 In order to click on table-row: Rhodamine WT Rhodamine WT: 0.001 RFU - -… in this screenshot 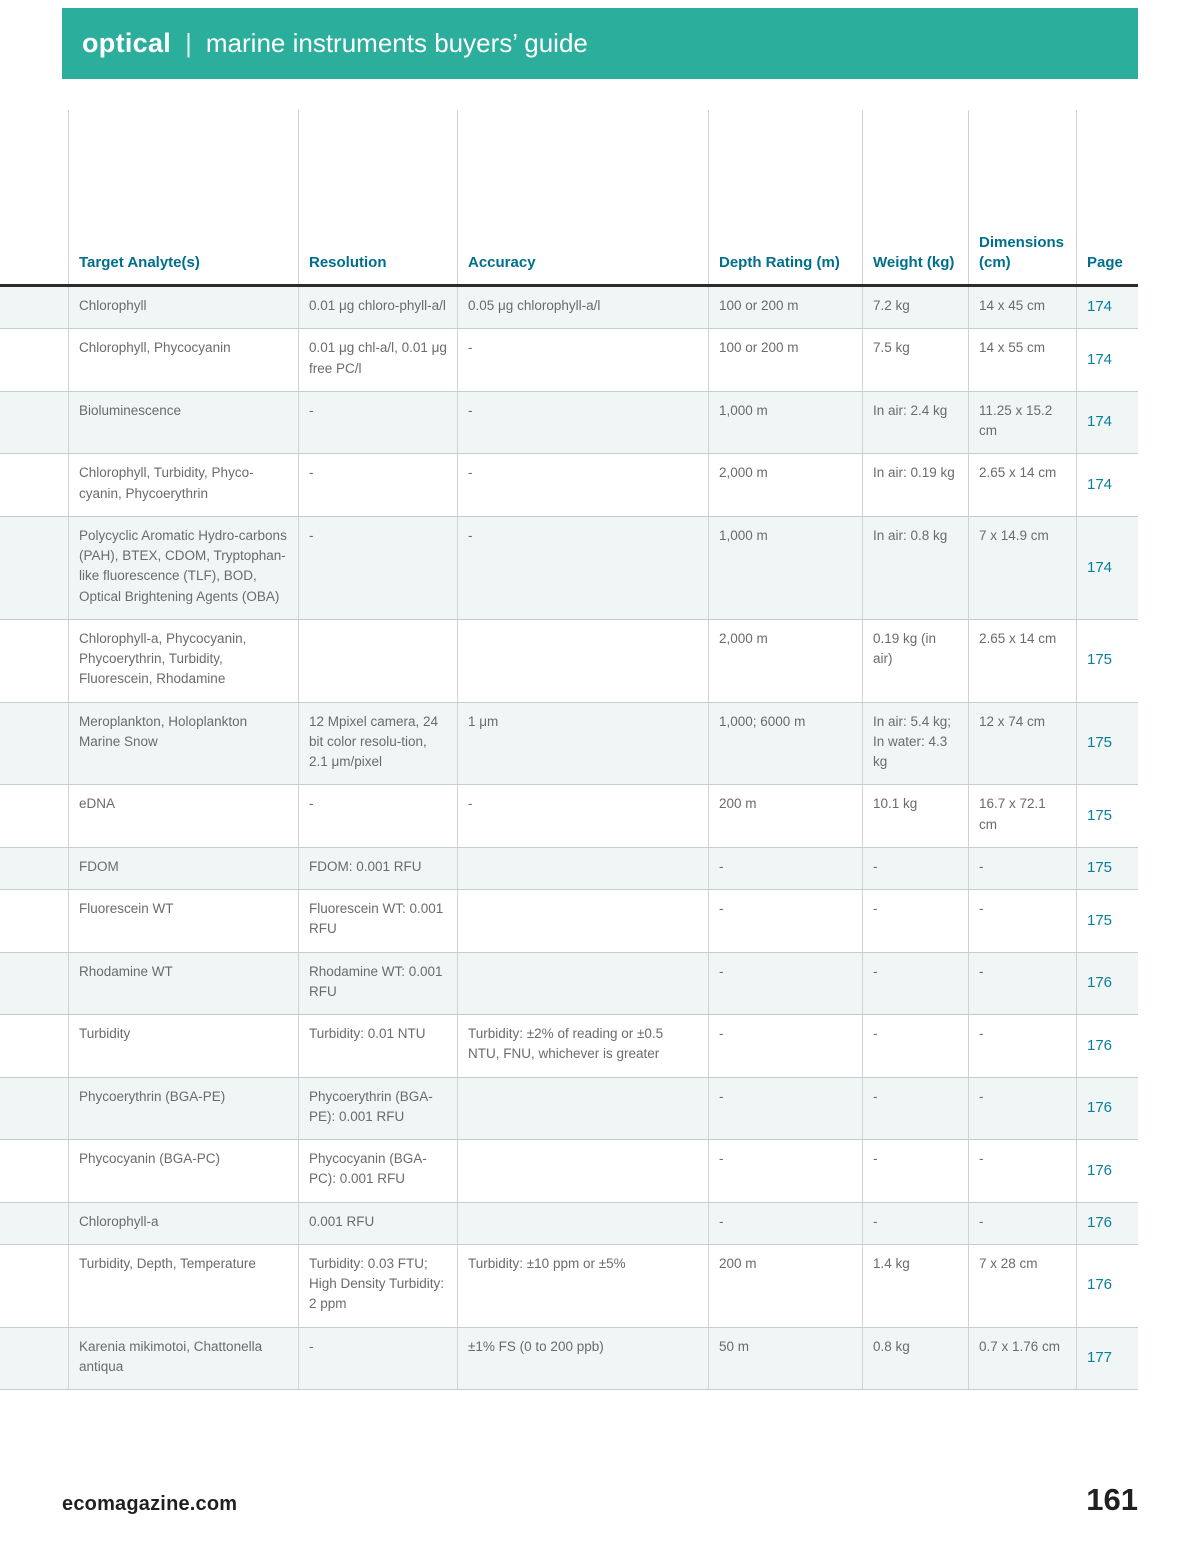, I will do `click(569, 983)`.